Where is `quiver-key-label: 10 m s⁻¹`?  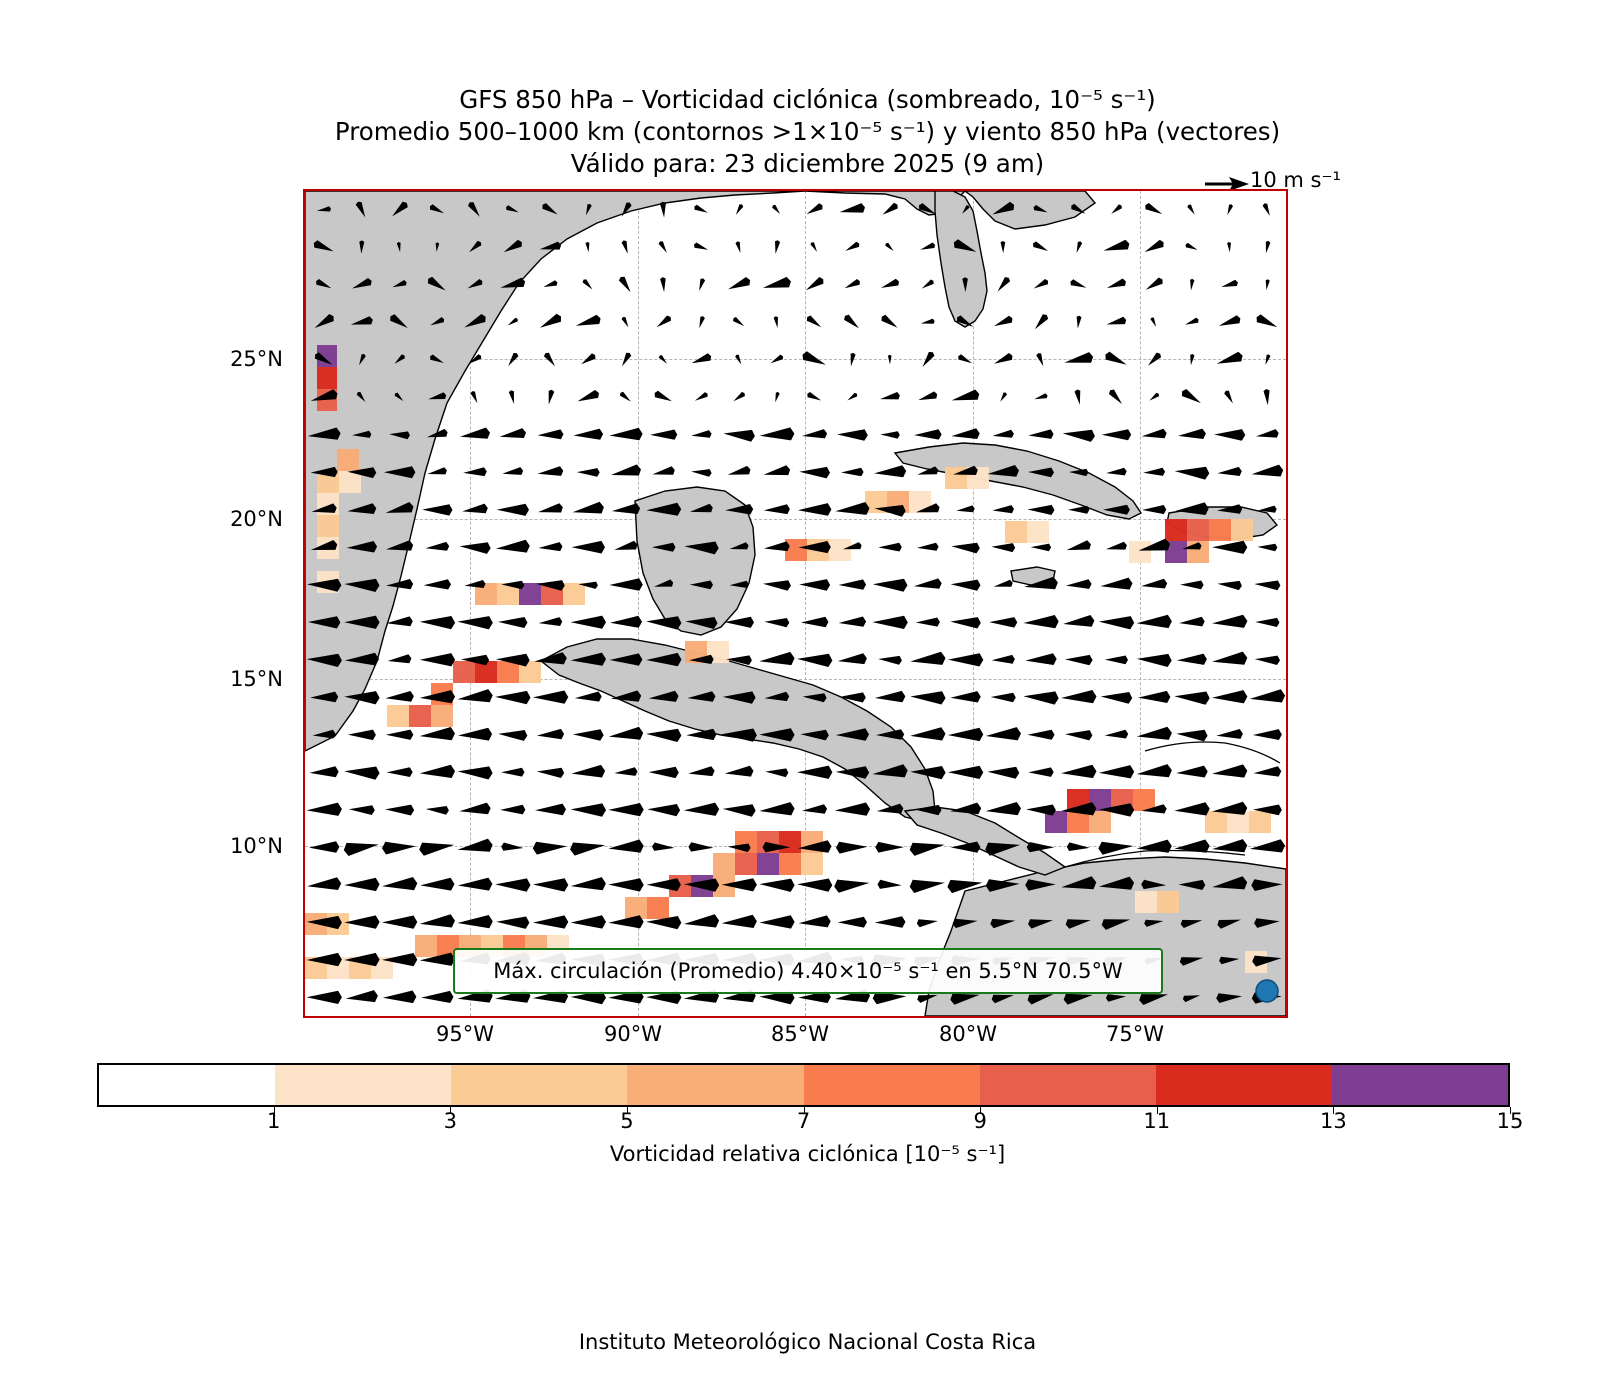
quiver-key-label: 10 m s⁻¹ is located at coordinates (1295, 180).